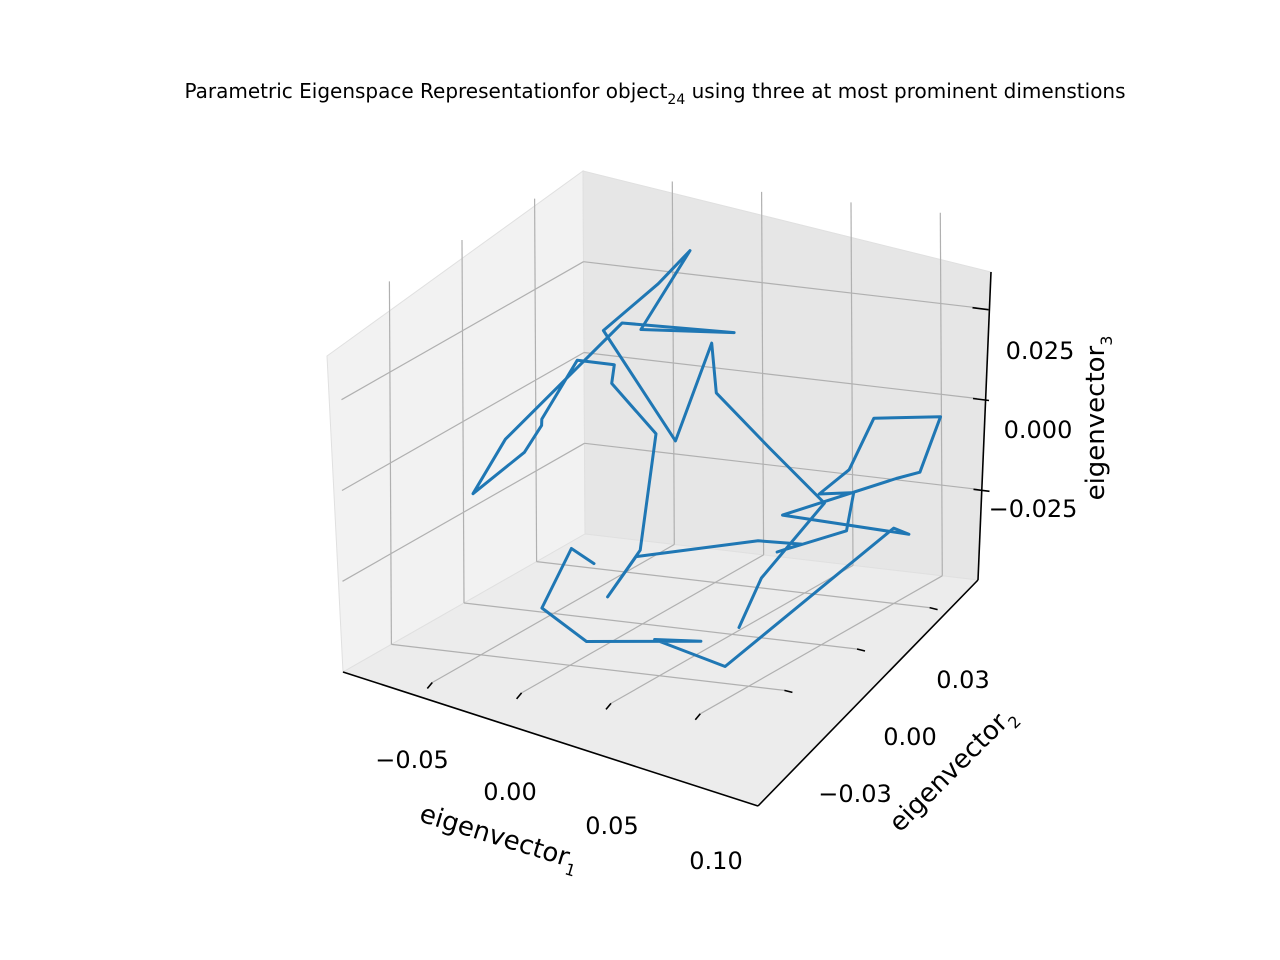 The image size is (1280, 960). What do you see at coordinates (1040, 351) in the screenshot?
I see `z-tick-label: 0.025` at bounding box center [1040, 351].